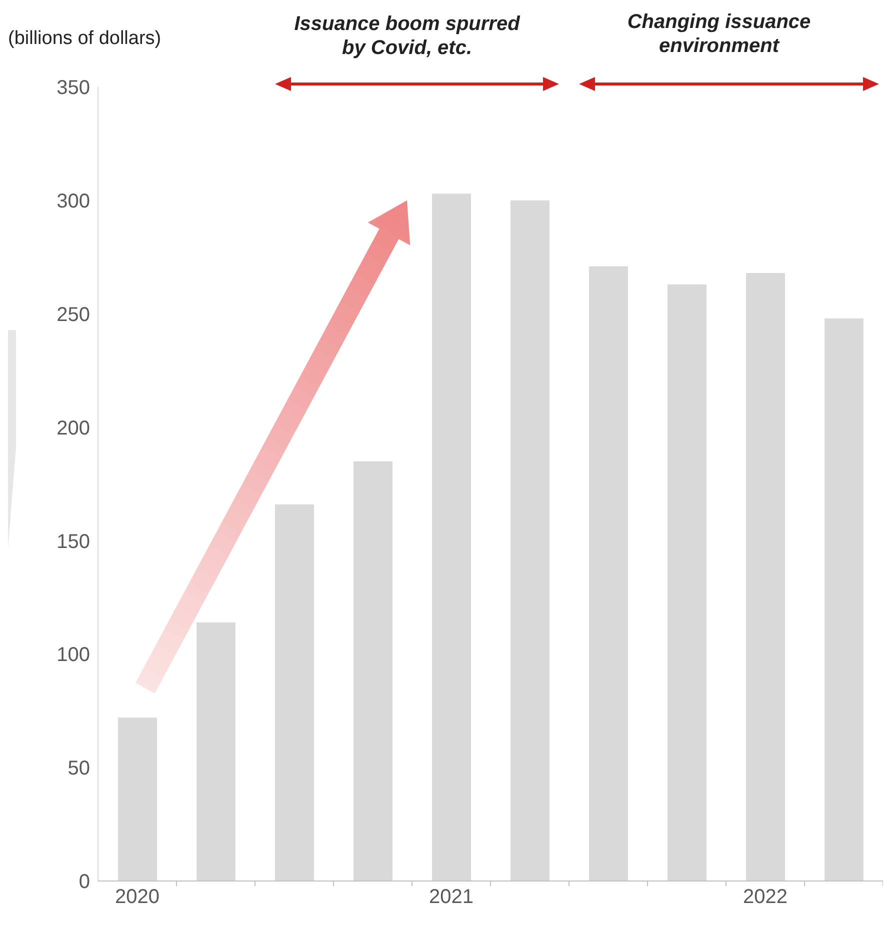  I want to click on y-axis-title: (billions of dollars), so click(85, 39).